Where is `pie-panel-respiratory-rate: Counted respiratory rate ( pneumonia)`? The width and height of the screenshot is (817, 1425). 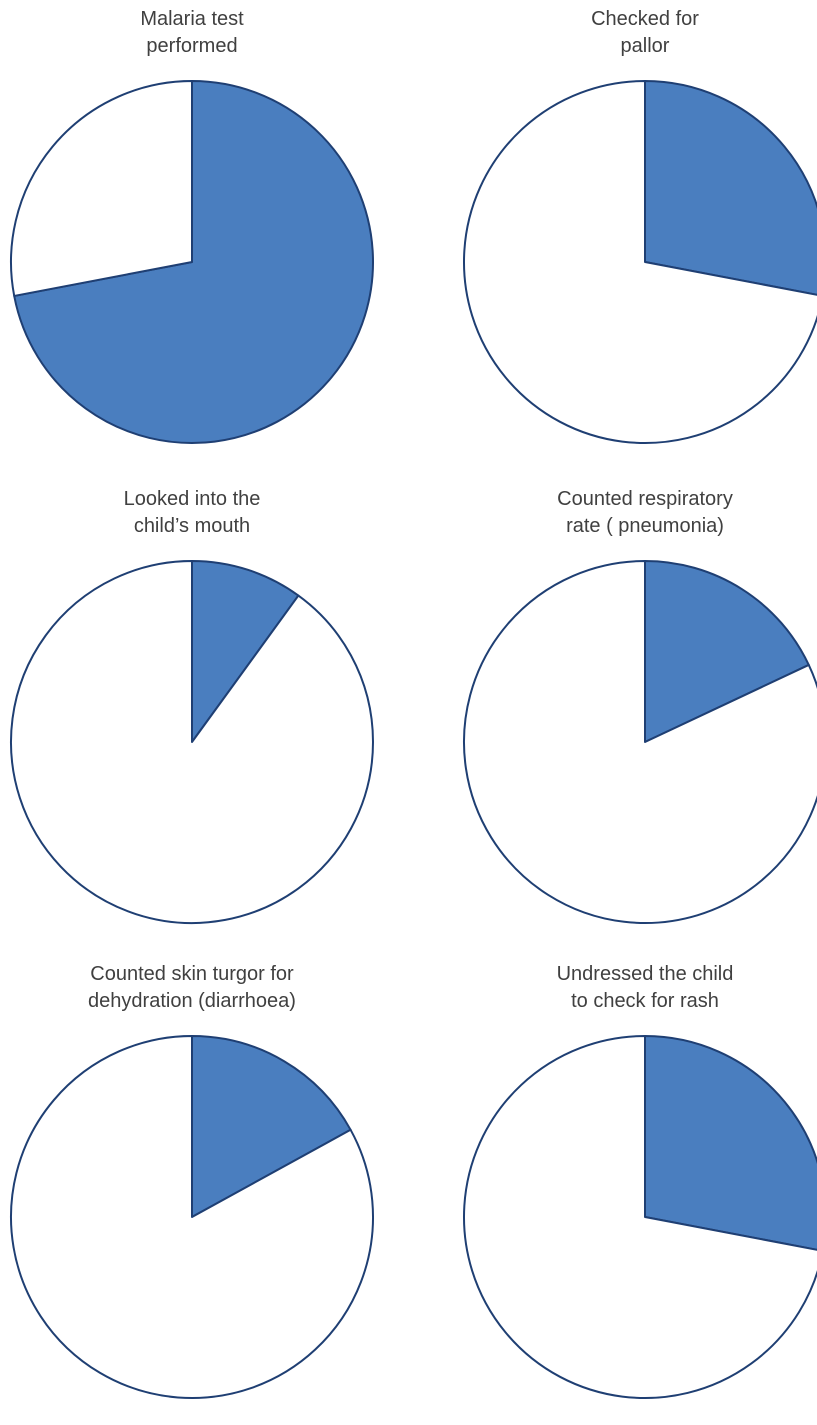
pie-panel-respiratory-rate: Counted respiratory rate ( pneumonia) is located at coordinates (636, 715).